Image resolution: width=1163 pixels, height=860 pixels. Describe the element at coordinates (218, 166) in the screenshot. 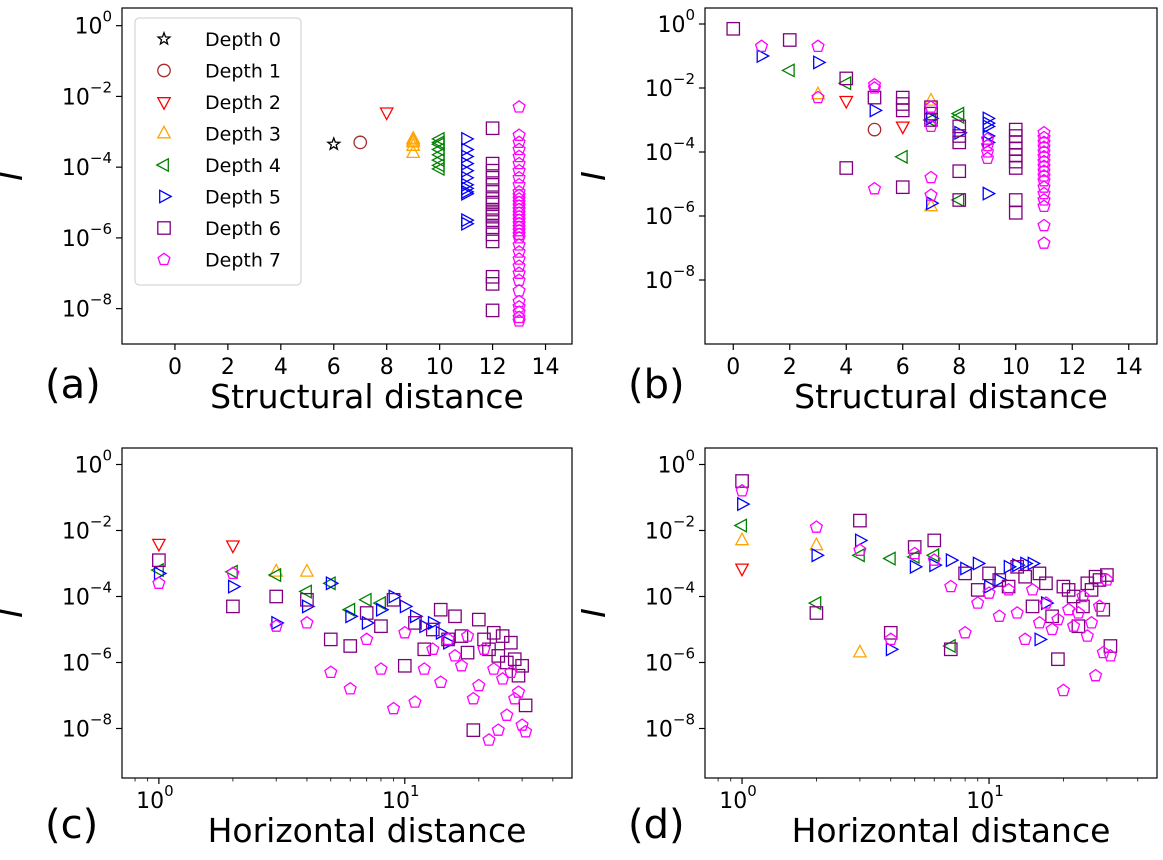

I see `legend-item: Depth 4` at that location.